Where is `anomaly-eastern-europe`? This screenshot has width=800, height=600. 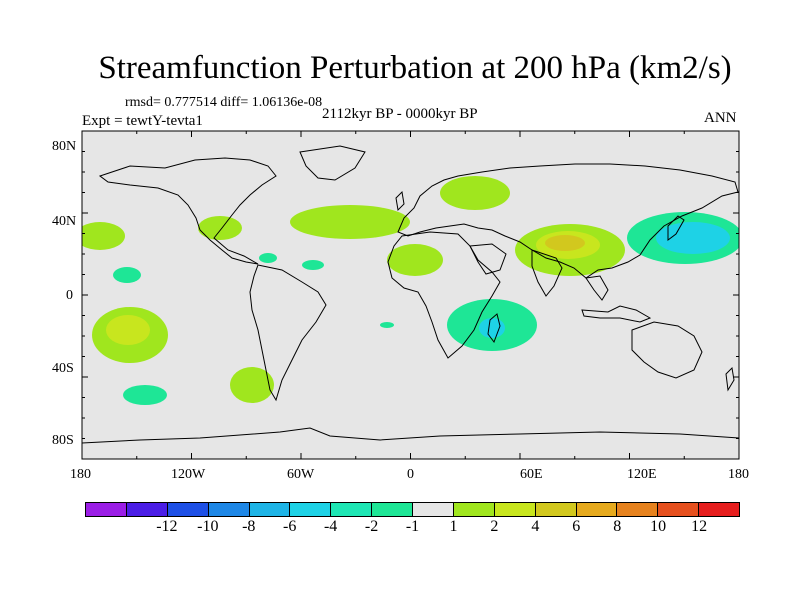 anomaly-eastern-europe is located at coordinates (475, 193).